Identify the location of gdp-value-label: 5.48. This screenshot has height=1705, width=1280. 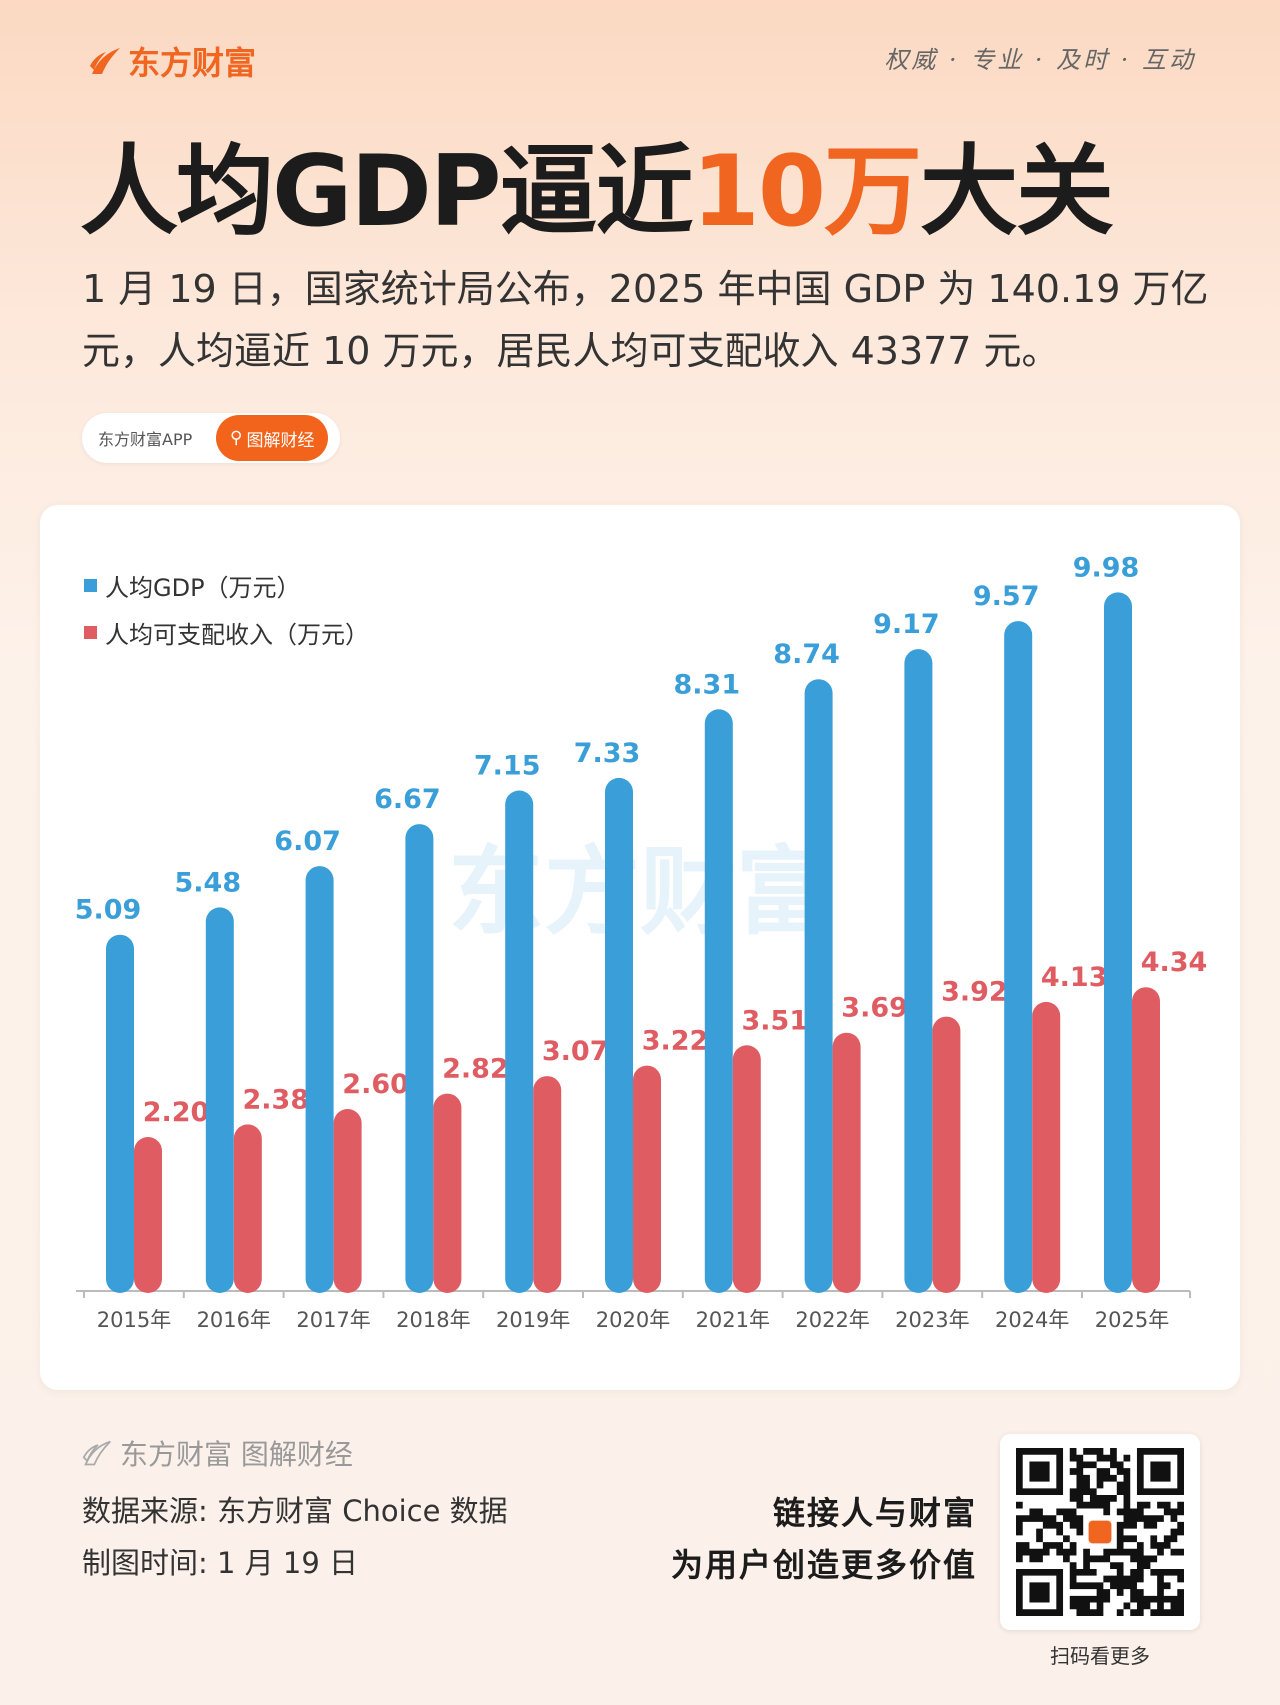
(207, 882).